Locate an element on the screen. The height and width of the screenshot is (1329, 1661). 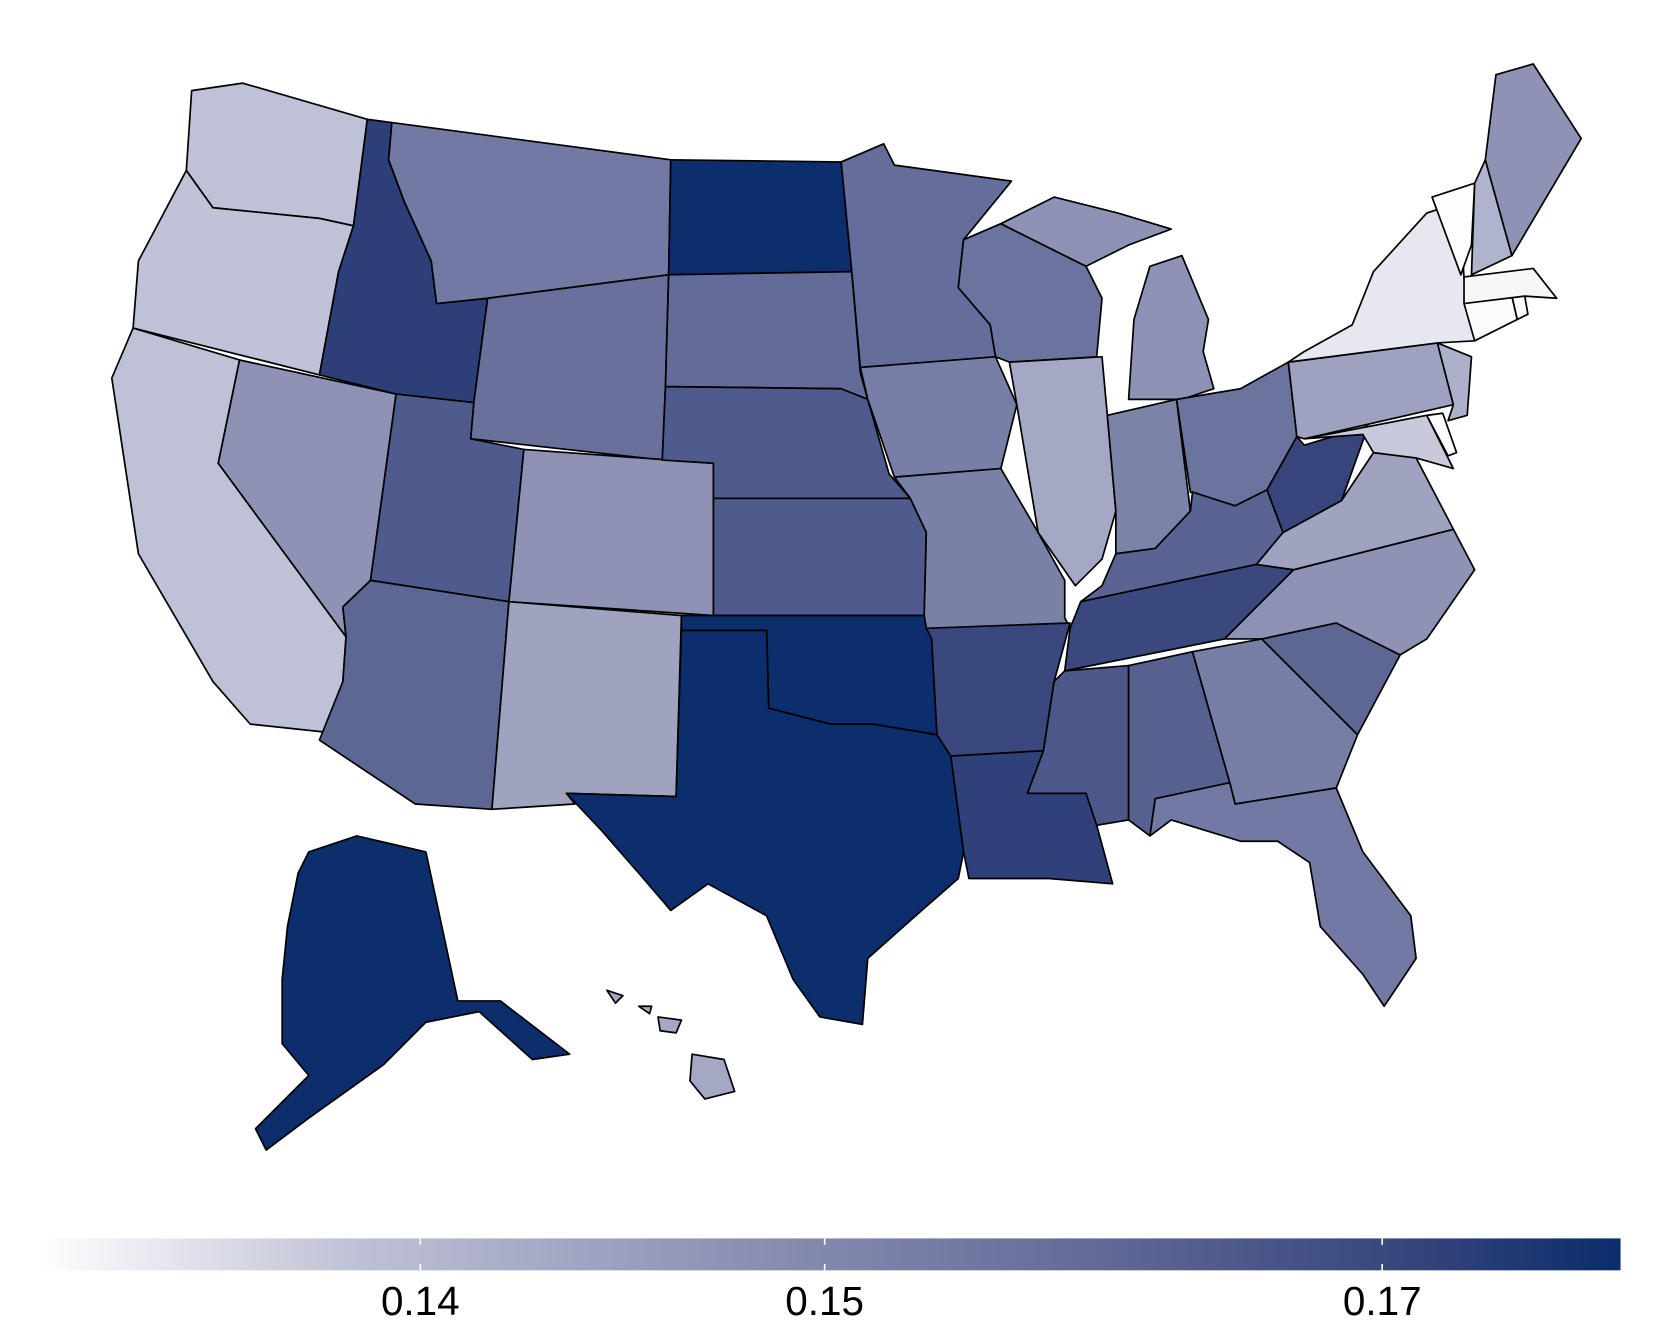
colorbar-tick-label: 0.14 is located at coordinates (420, 1301).